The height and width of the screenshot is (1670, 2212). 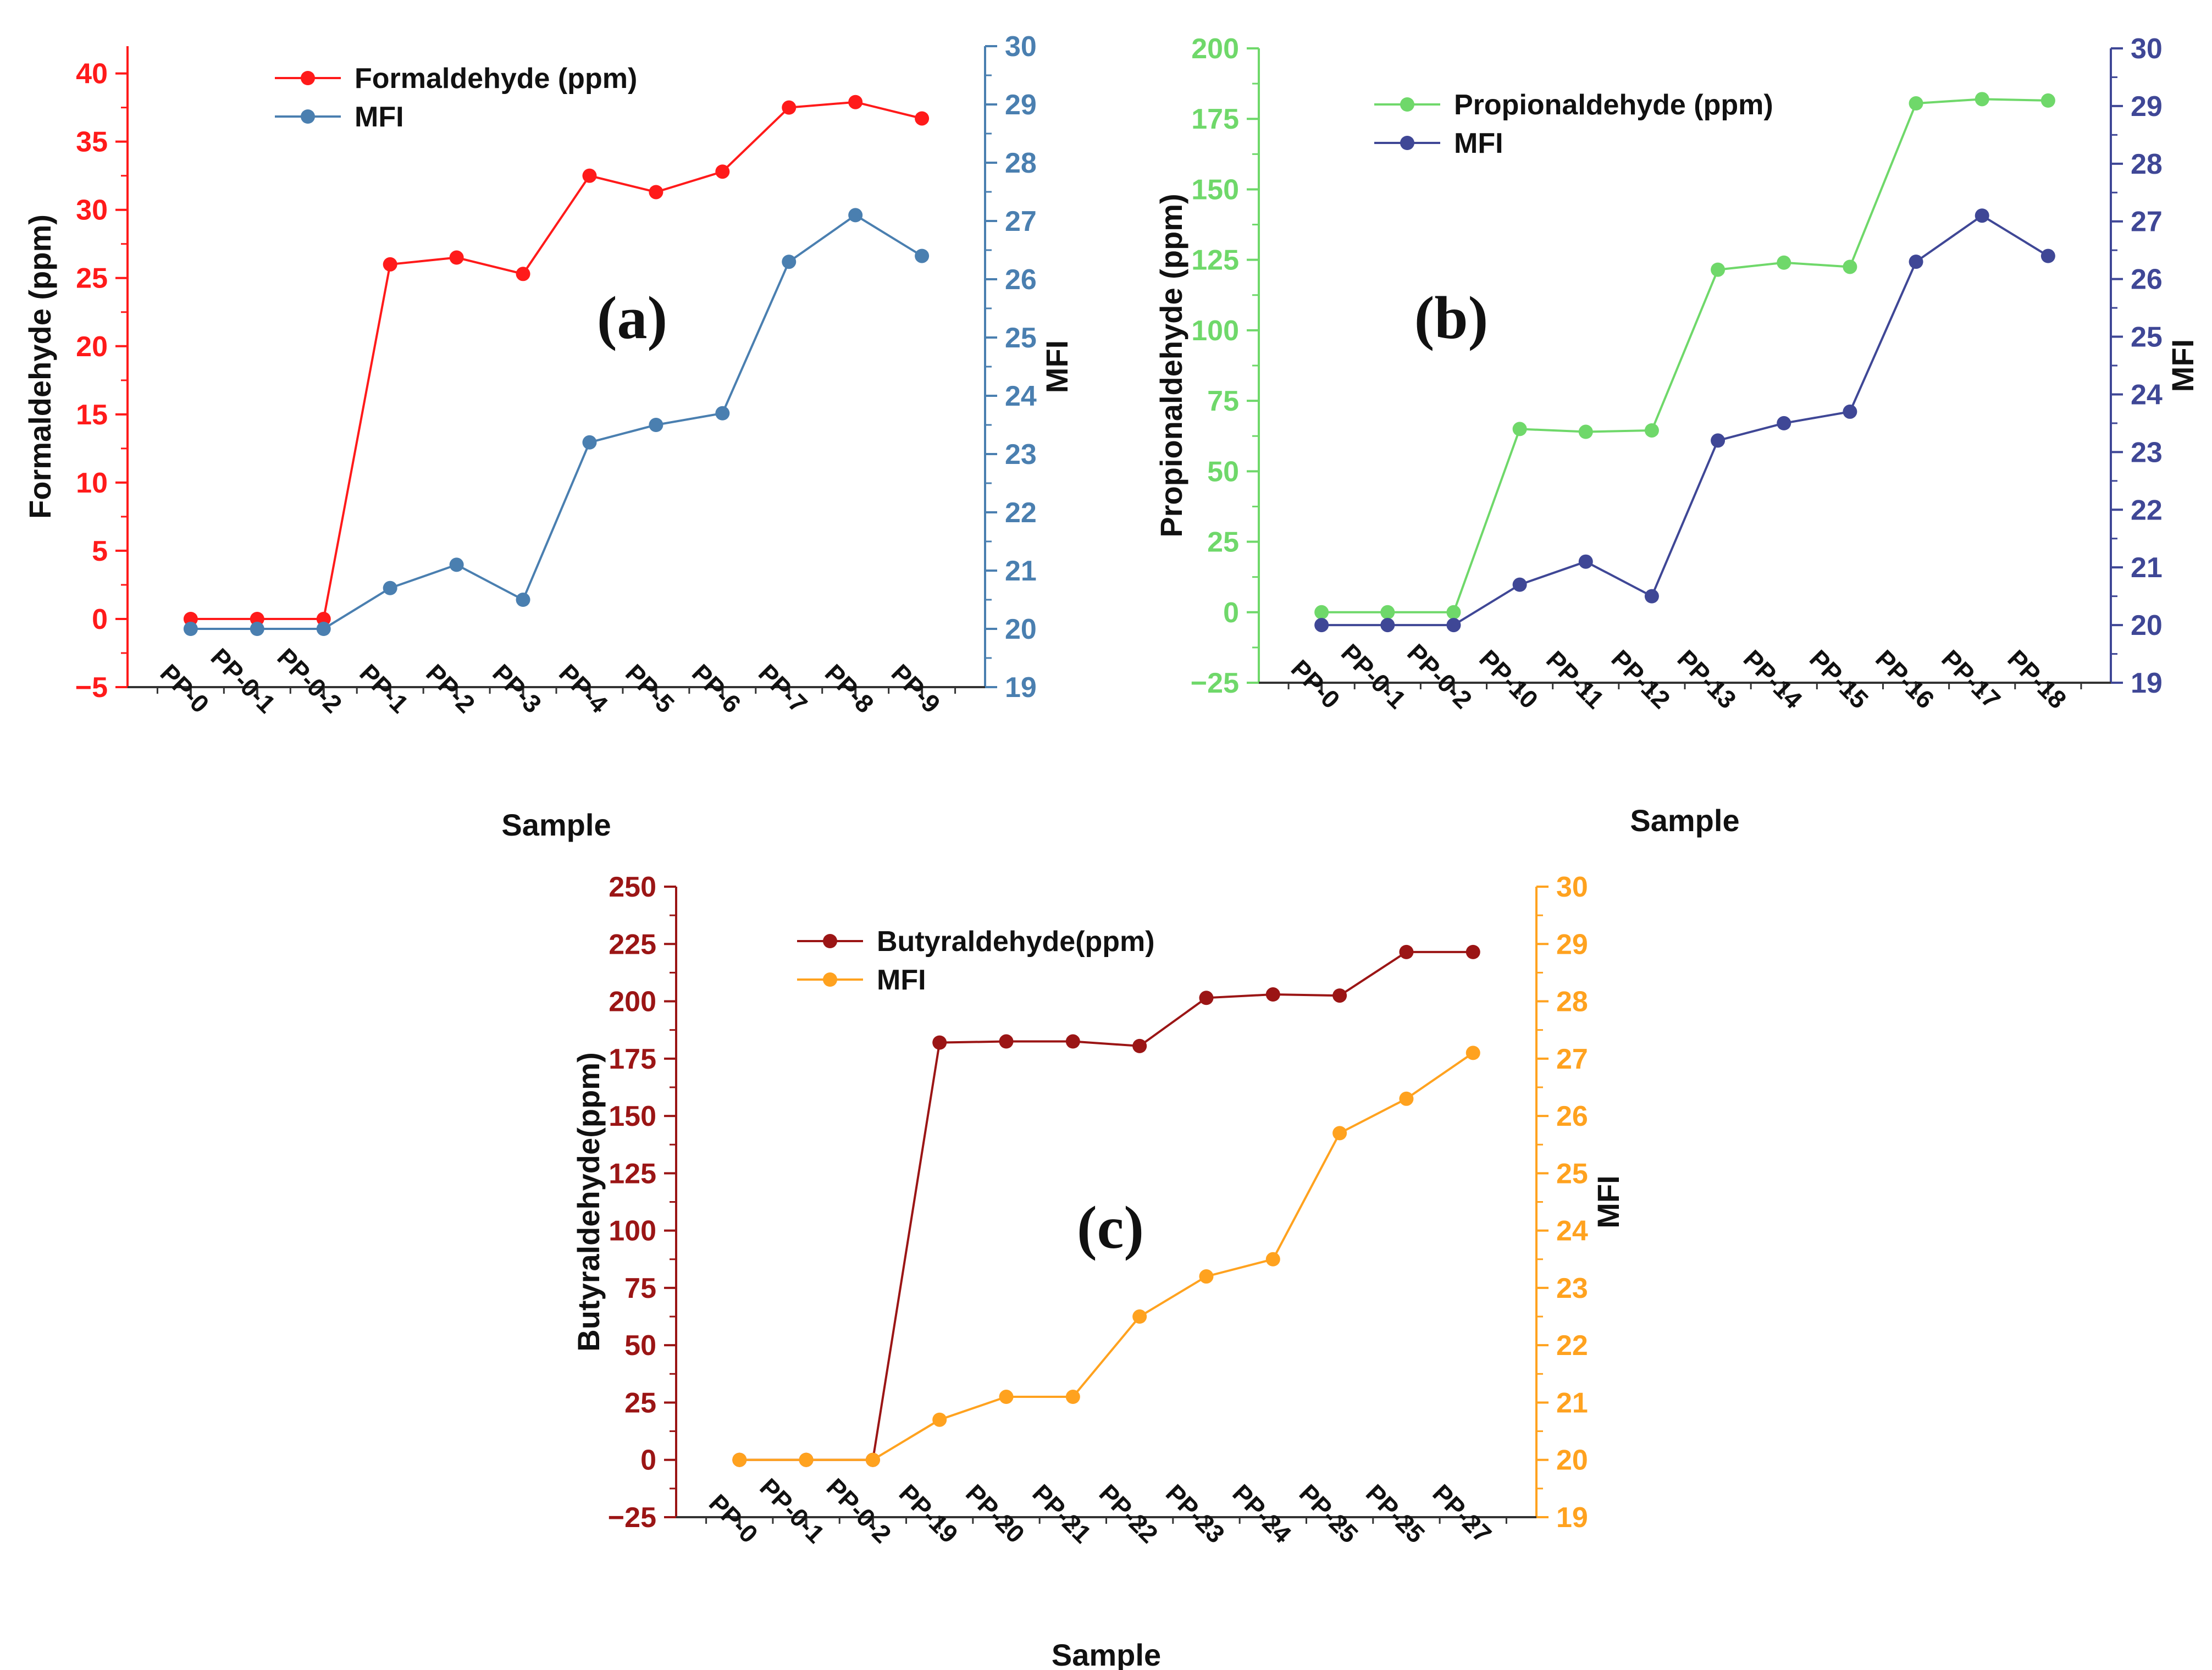 I want to click on x-tick-label: PP-10, so click(x=1509, y=679).